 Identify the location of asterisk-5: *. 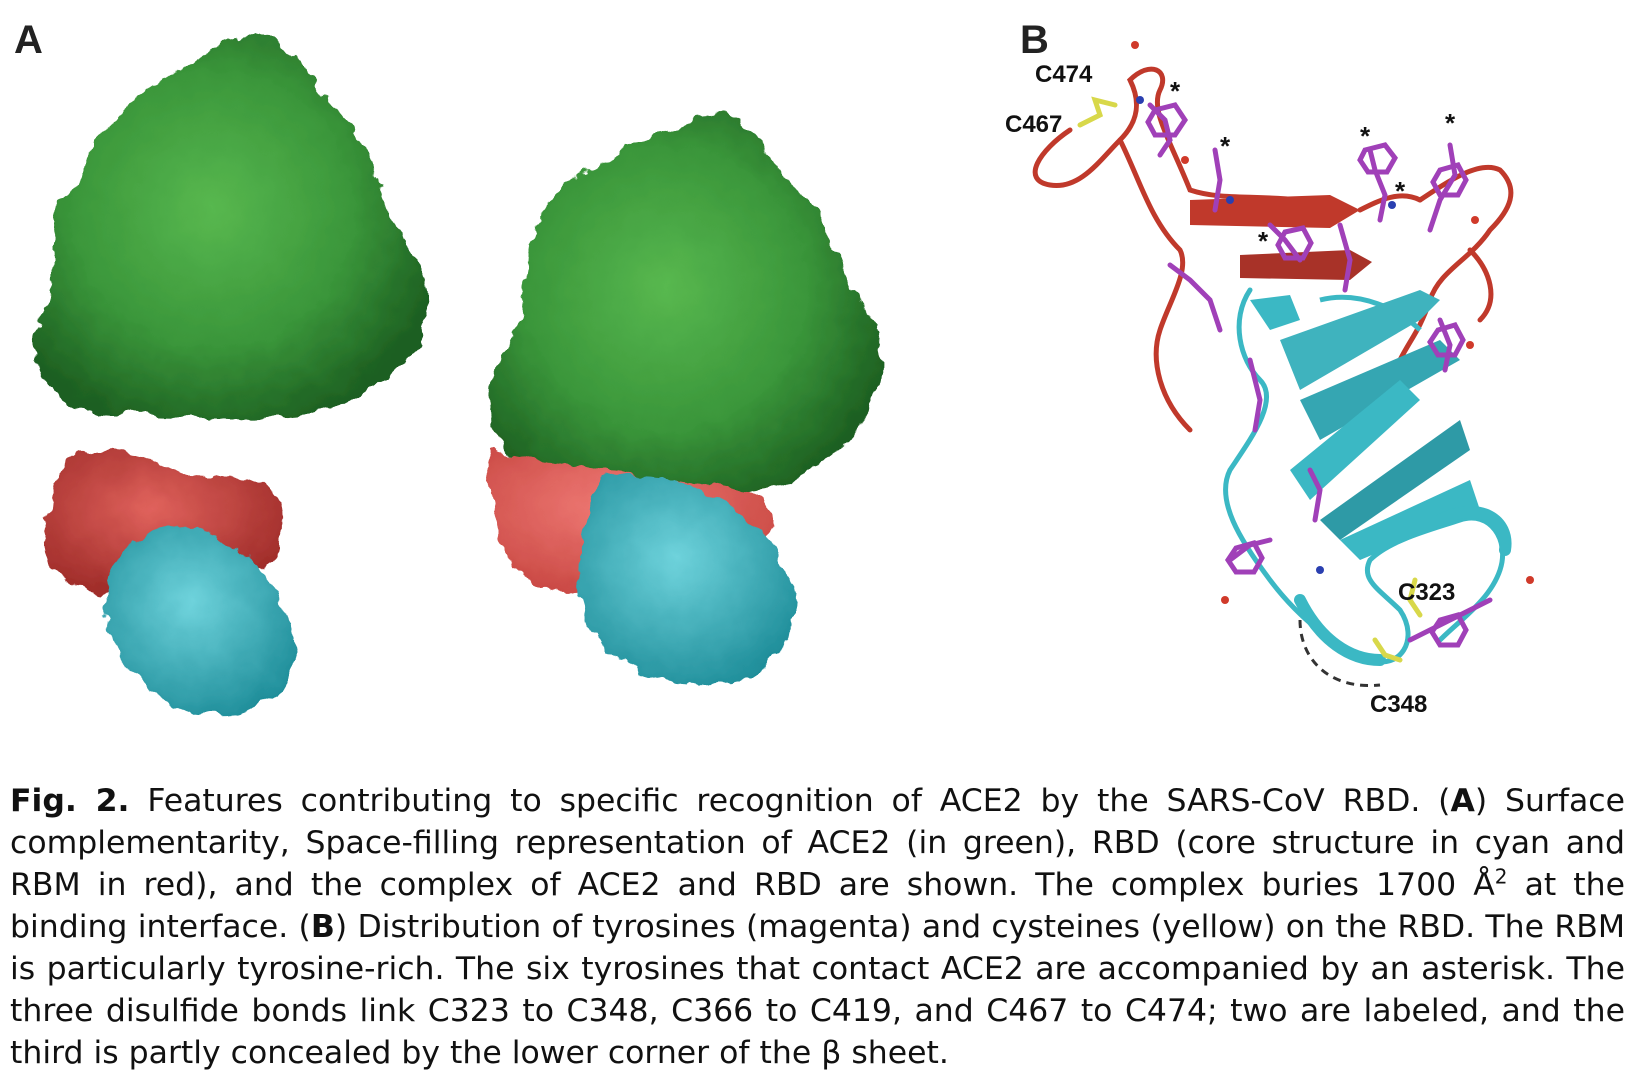
(1400, 191).